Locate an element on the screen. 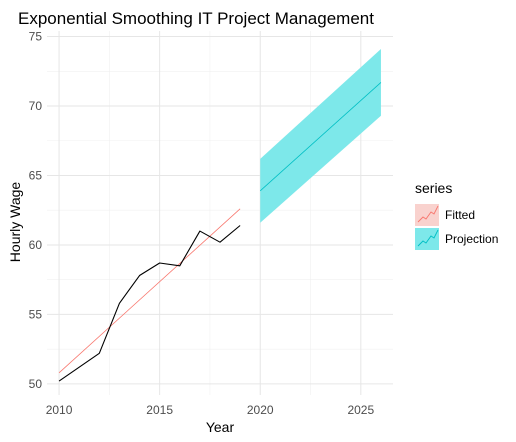 The image size is (516, 442). projection-band-layer is located at coordinates (320, 136).